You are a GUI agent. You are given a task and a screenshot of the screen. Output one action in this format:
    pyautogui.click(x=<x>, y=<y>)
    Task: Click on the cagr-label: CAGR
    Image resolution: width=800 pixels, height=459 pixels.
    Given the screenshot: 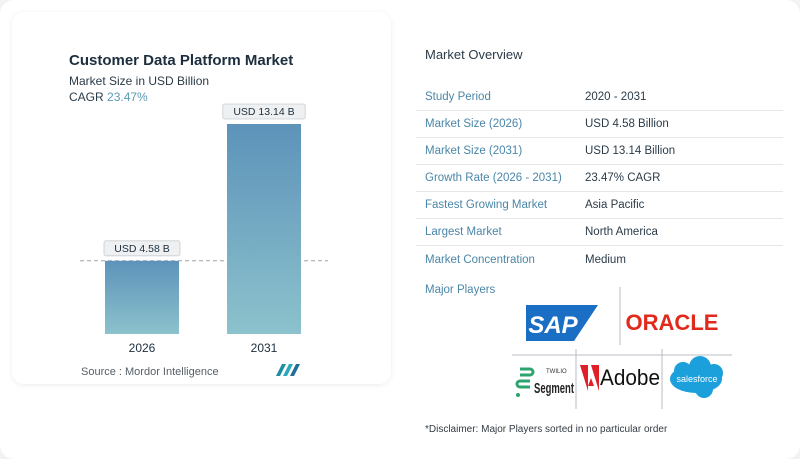 What is the action you would take?
    pyautogui.click(x=86, y=97)
    